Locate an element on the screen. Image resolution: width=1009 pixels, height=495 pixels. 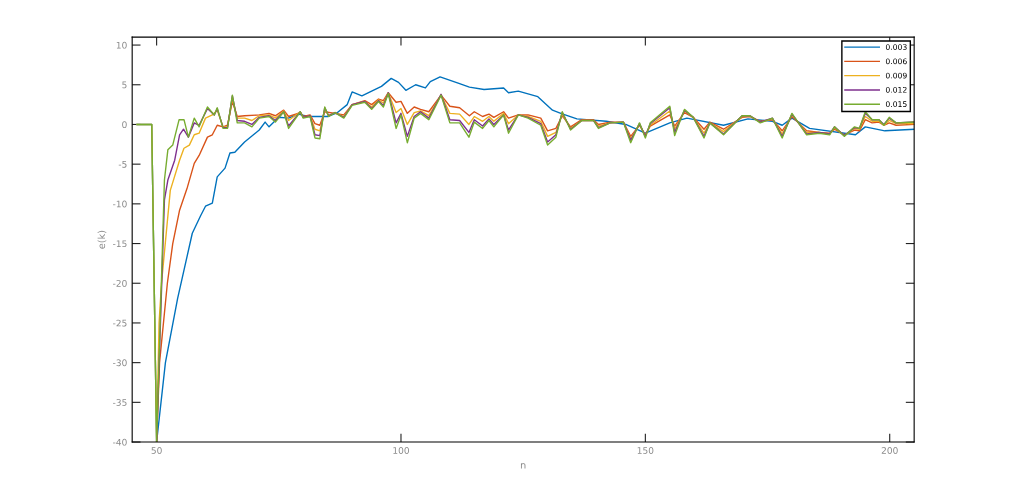
y-tick-label: 5 is located at coordinates (124, 85).